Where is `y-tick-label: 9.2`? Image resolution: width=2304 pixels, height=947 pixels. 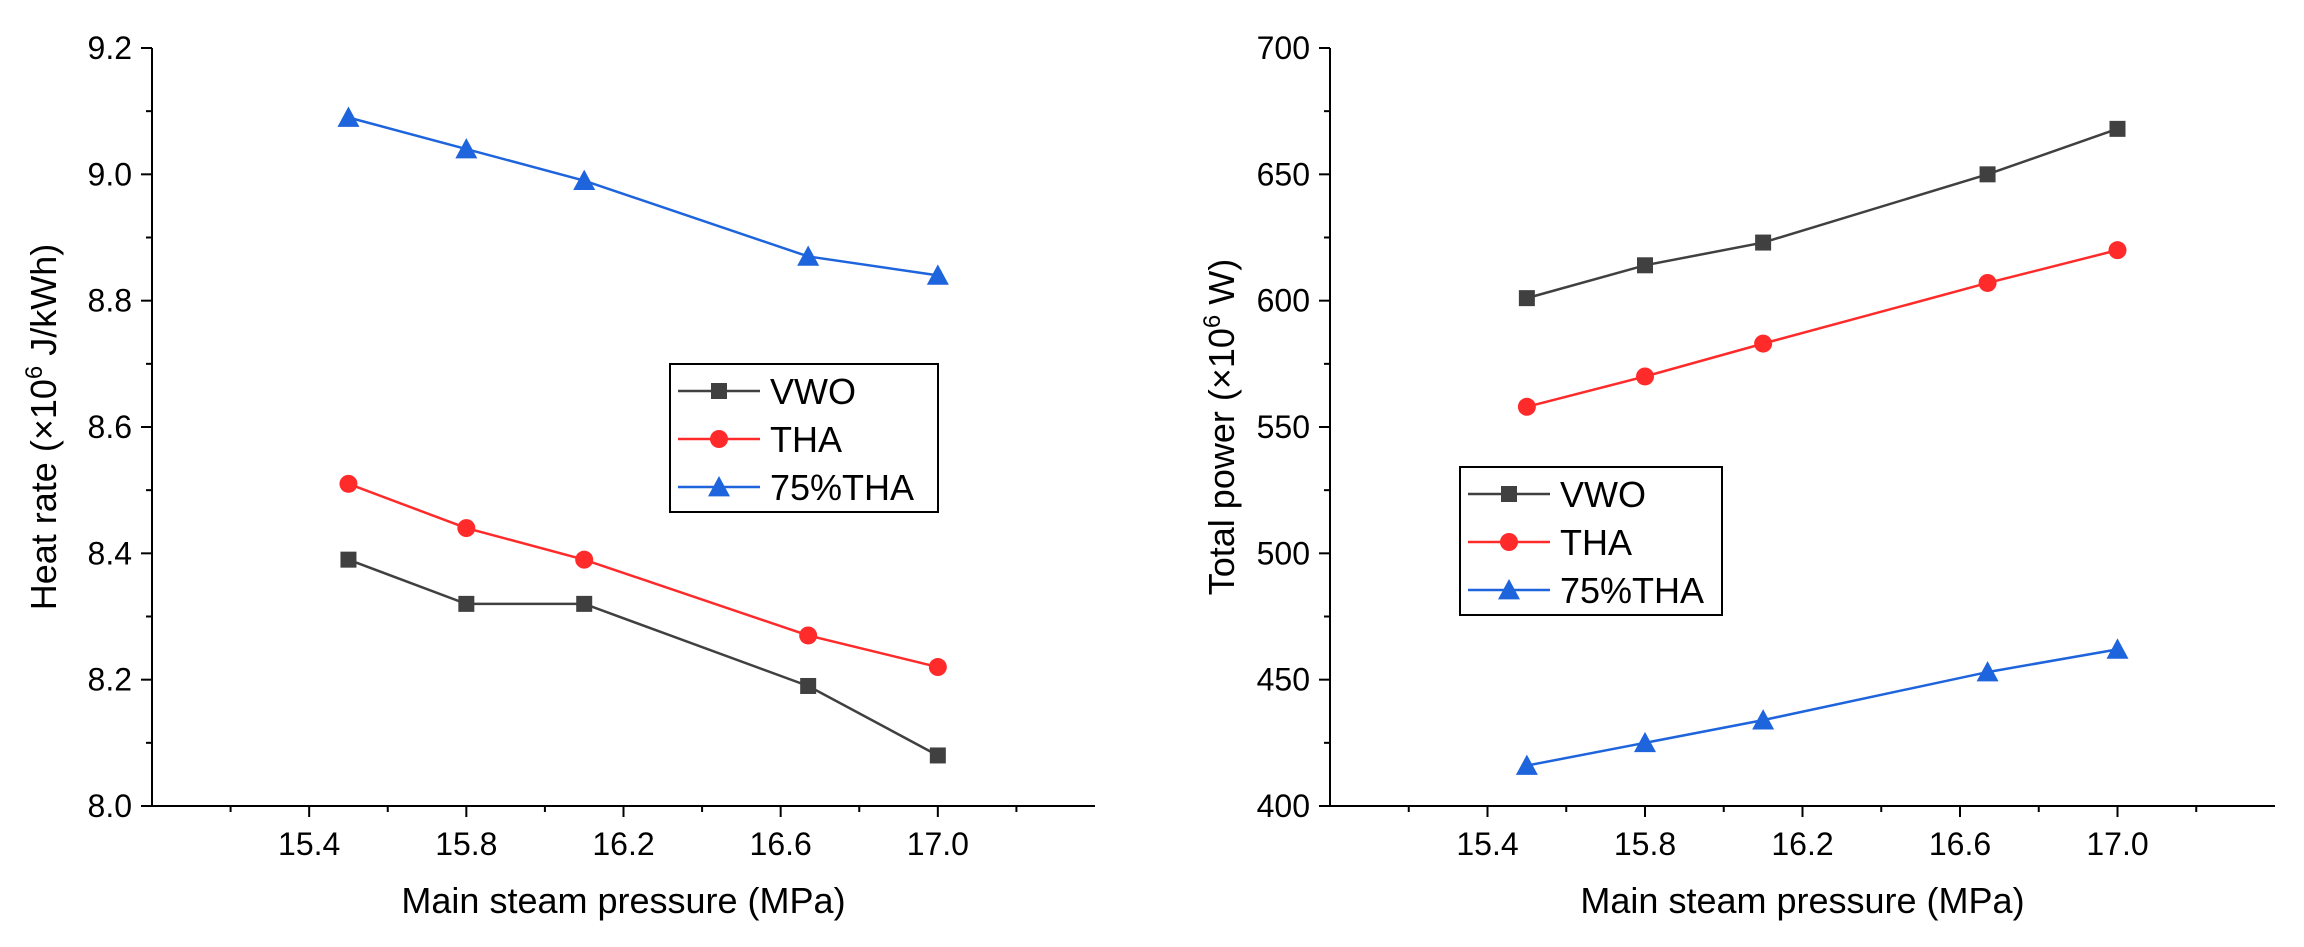
y-tick-label: 9.2 is located at coordinates (110, 48).